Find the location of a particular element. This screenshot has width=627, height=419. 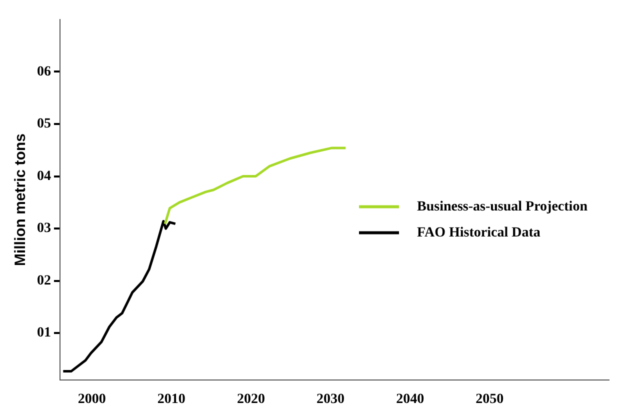

y-axis-title: Million metric tons is located at coordinates (21, 200).